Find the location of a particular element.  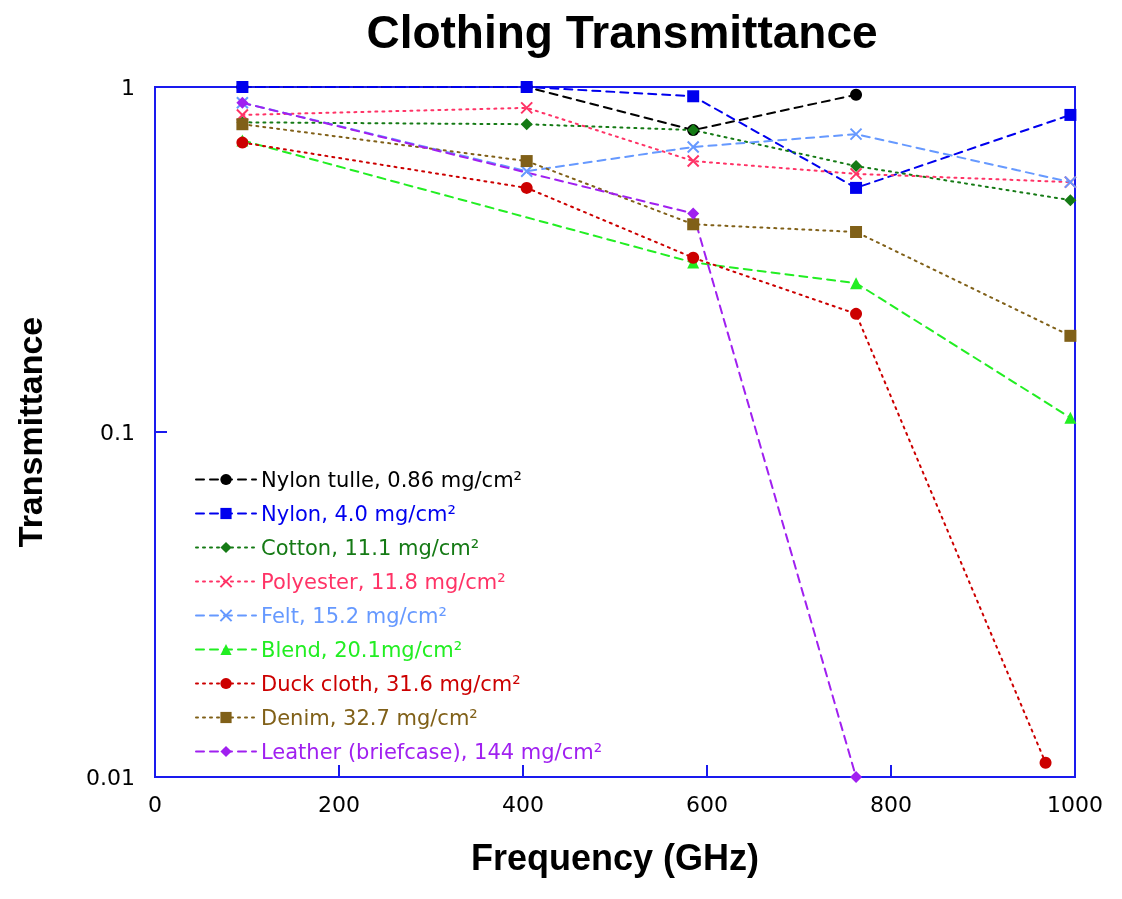

legend-label: Nylon, 4.0 mg/cm² is located at coordinates (358, 513).